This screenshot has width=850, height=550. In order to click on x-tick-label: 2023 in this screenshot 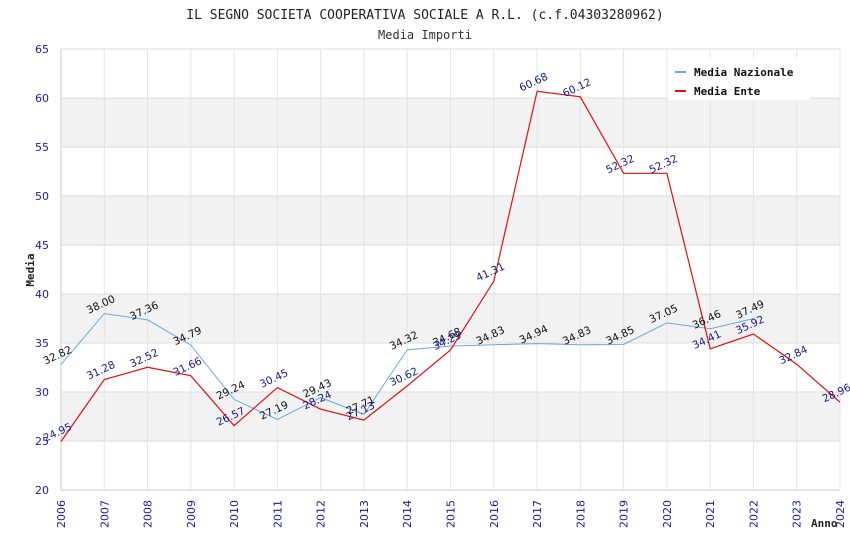, I will do `click(797, 514)`.